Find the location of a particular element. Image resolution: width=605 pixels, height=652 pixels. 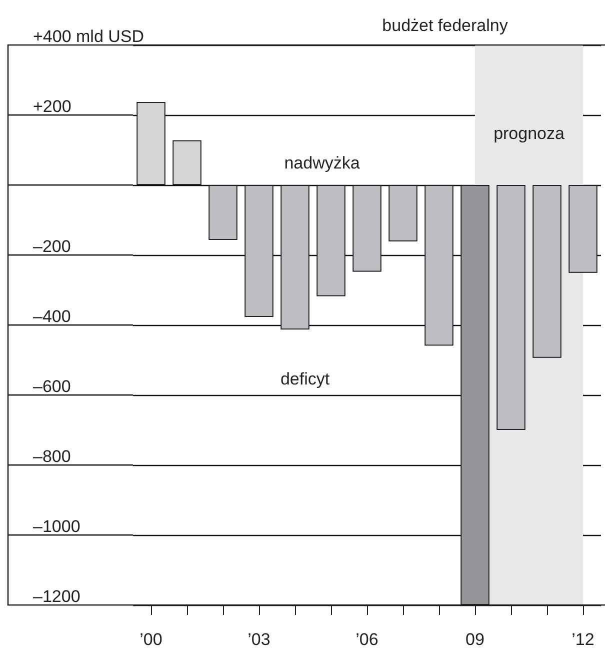

x-tick-label: ’12 is located at coordinates (583, 639).